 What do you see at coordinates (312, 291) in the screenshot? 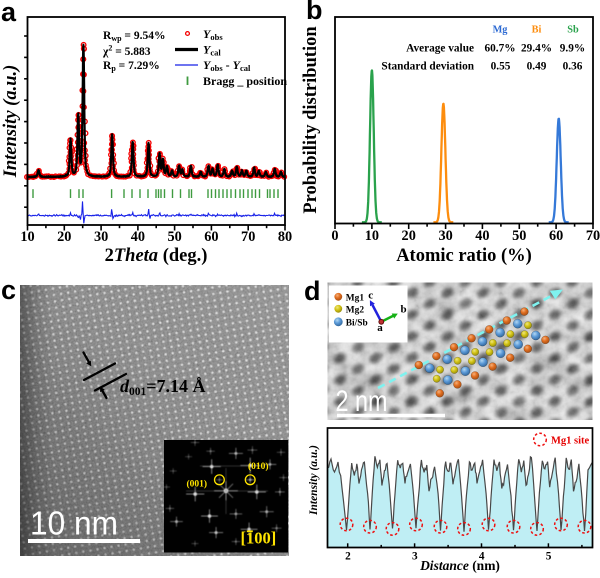
I see `svg-text: d` at bounding box center [312, 291].